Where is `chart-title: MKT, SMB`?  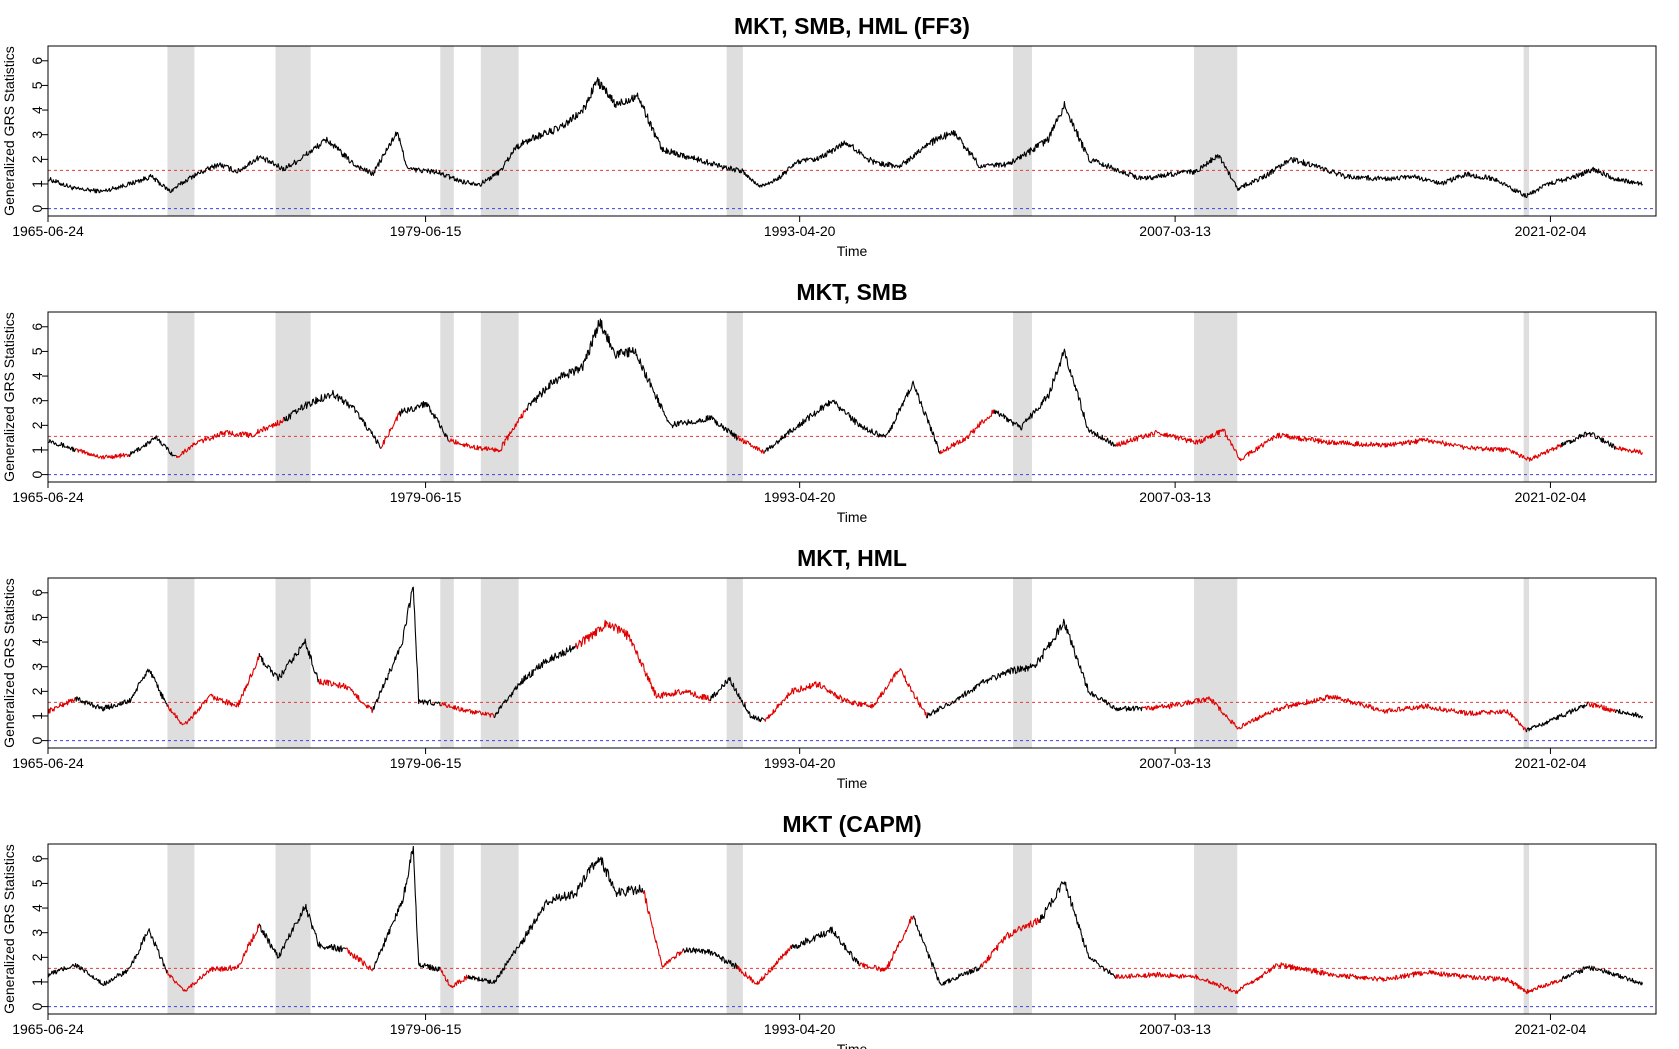 chart-title: MKT, SMB is located at coordinates (851, 292).